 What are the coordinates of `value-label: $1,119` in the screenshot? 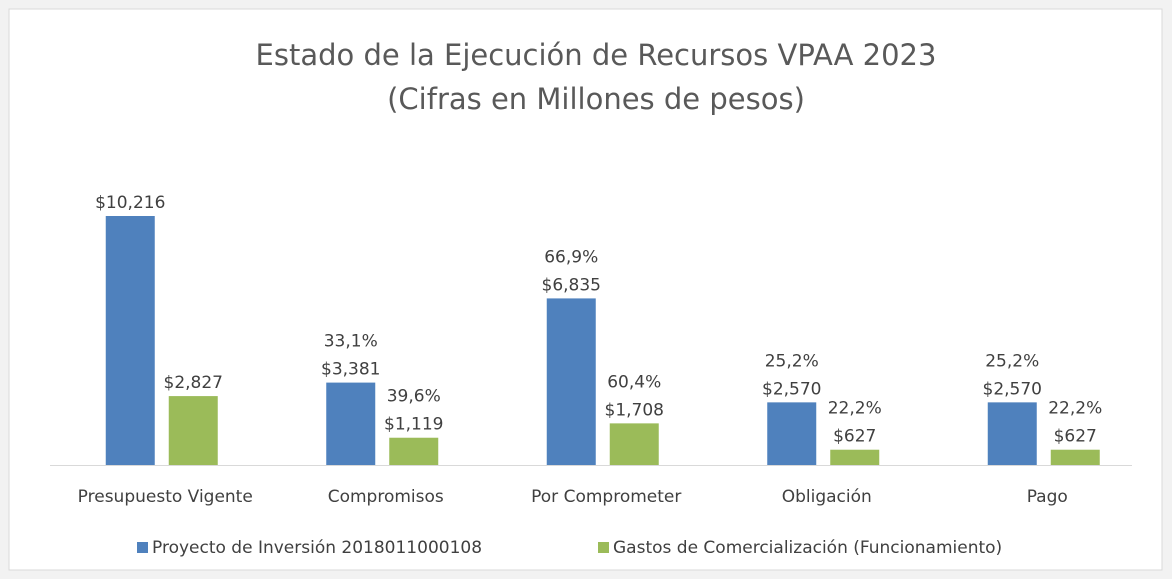 It's located at (413, 425).